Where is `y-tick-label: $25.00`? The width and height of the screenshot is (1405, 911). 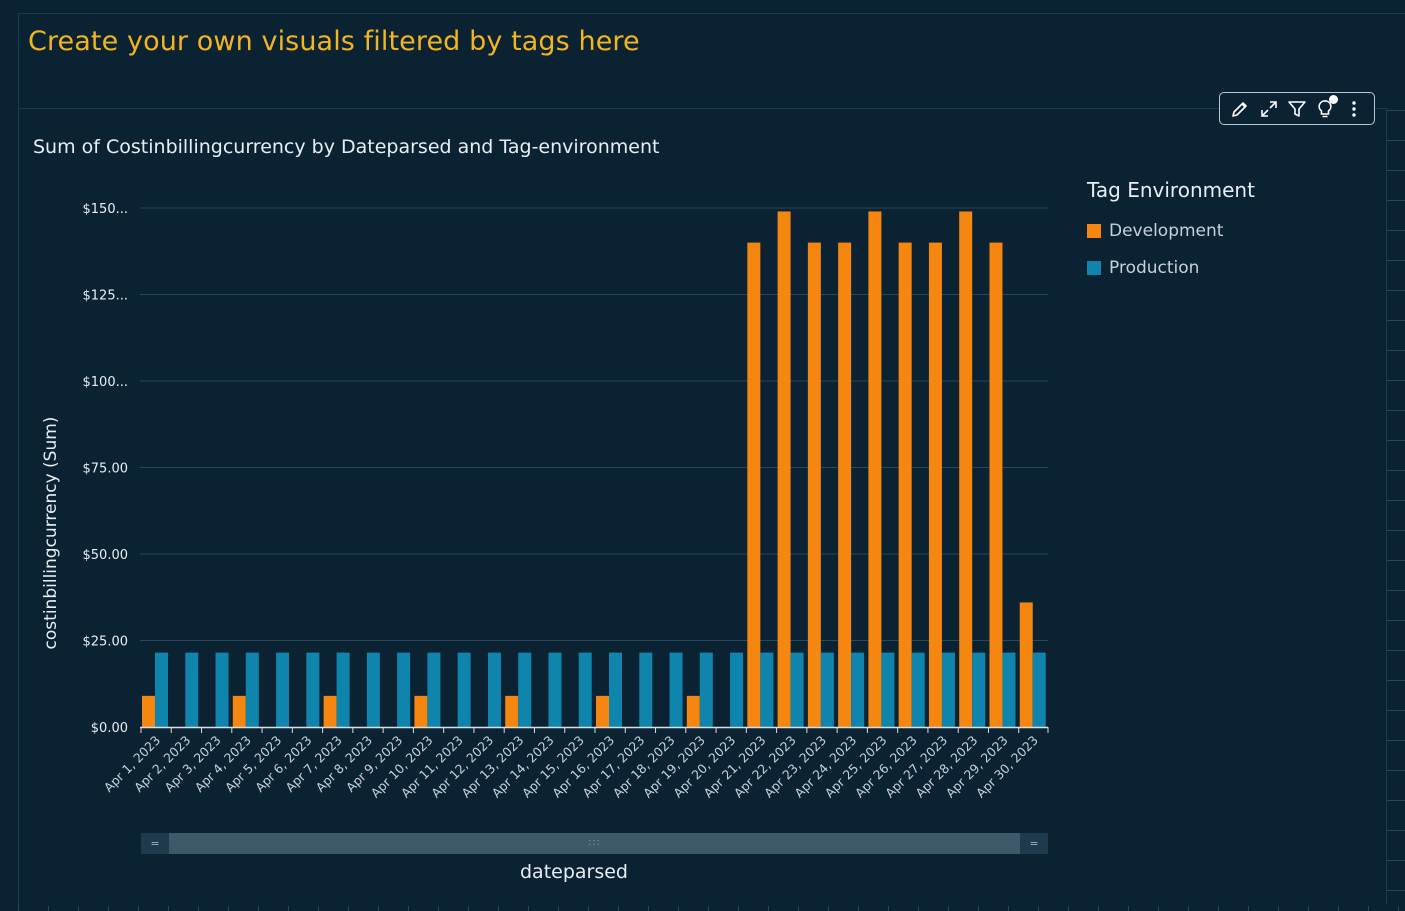 y-tick-label: $25.00 is located at coordinates (106, 642).